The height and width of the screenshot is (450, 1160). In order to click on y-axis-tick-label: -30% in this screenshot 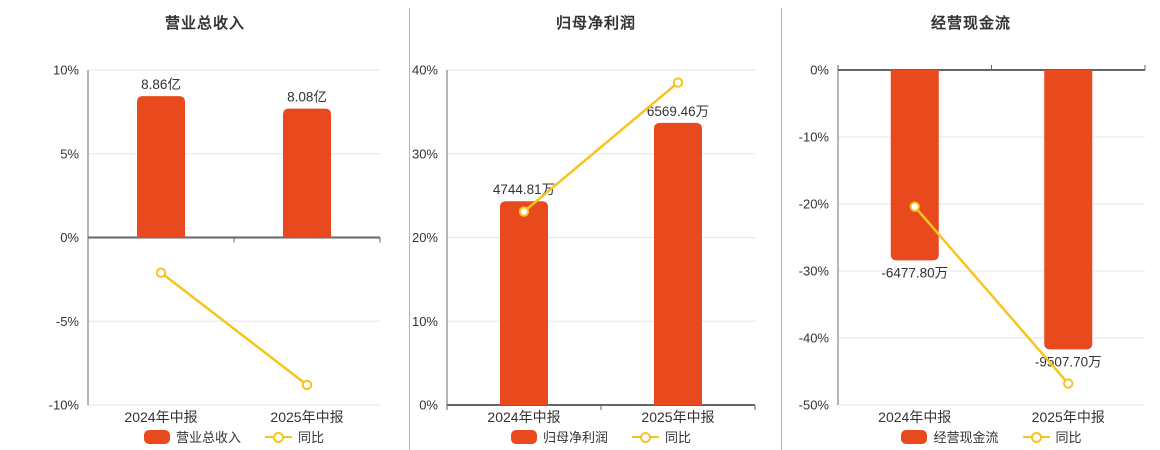, I will do `click(814, 271)`.